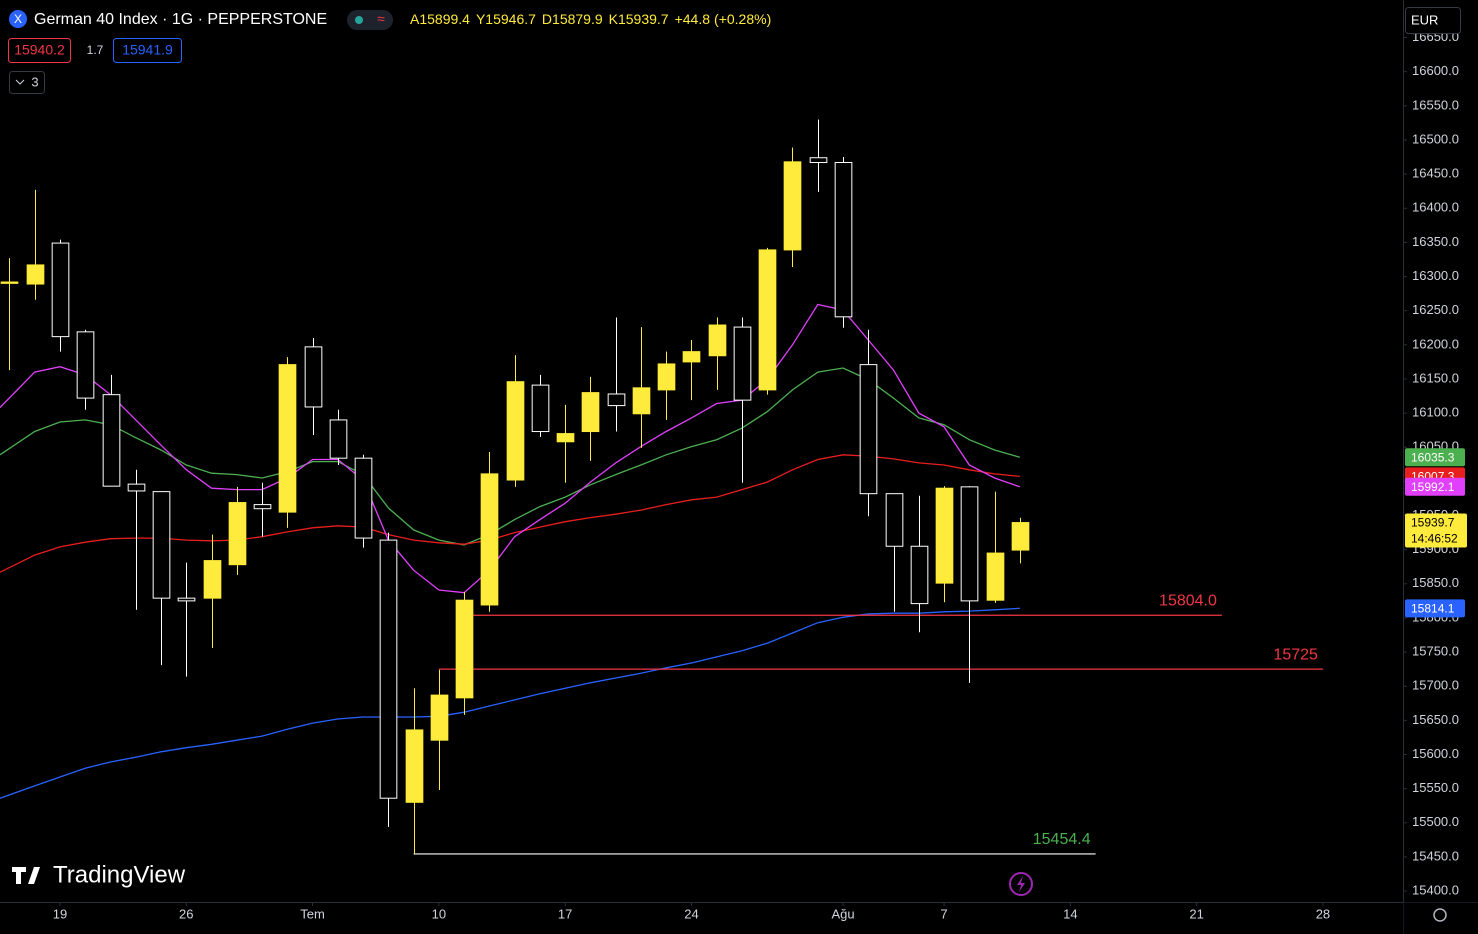 The width and height of the screenshot is (1478, 934). What do you see at coordinates (27, 82) in the screenshot?
I see `indicator-toggle` at bounding box center [27, 82].